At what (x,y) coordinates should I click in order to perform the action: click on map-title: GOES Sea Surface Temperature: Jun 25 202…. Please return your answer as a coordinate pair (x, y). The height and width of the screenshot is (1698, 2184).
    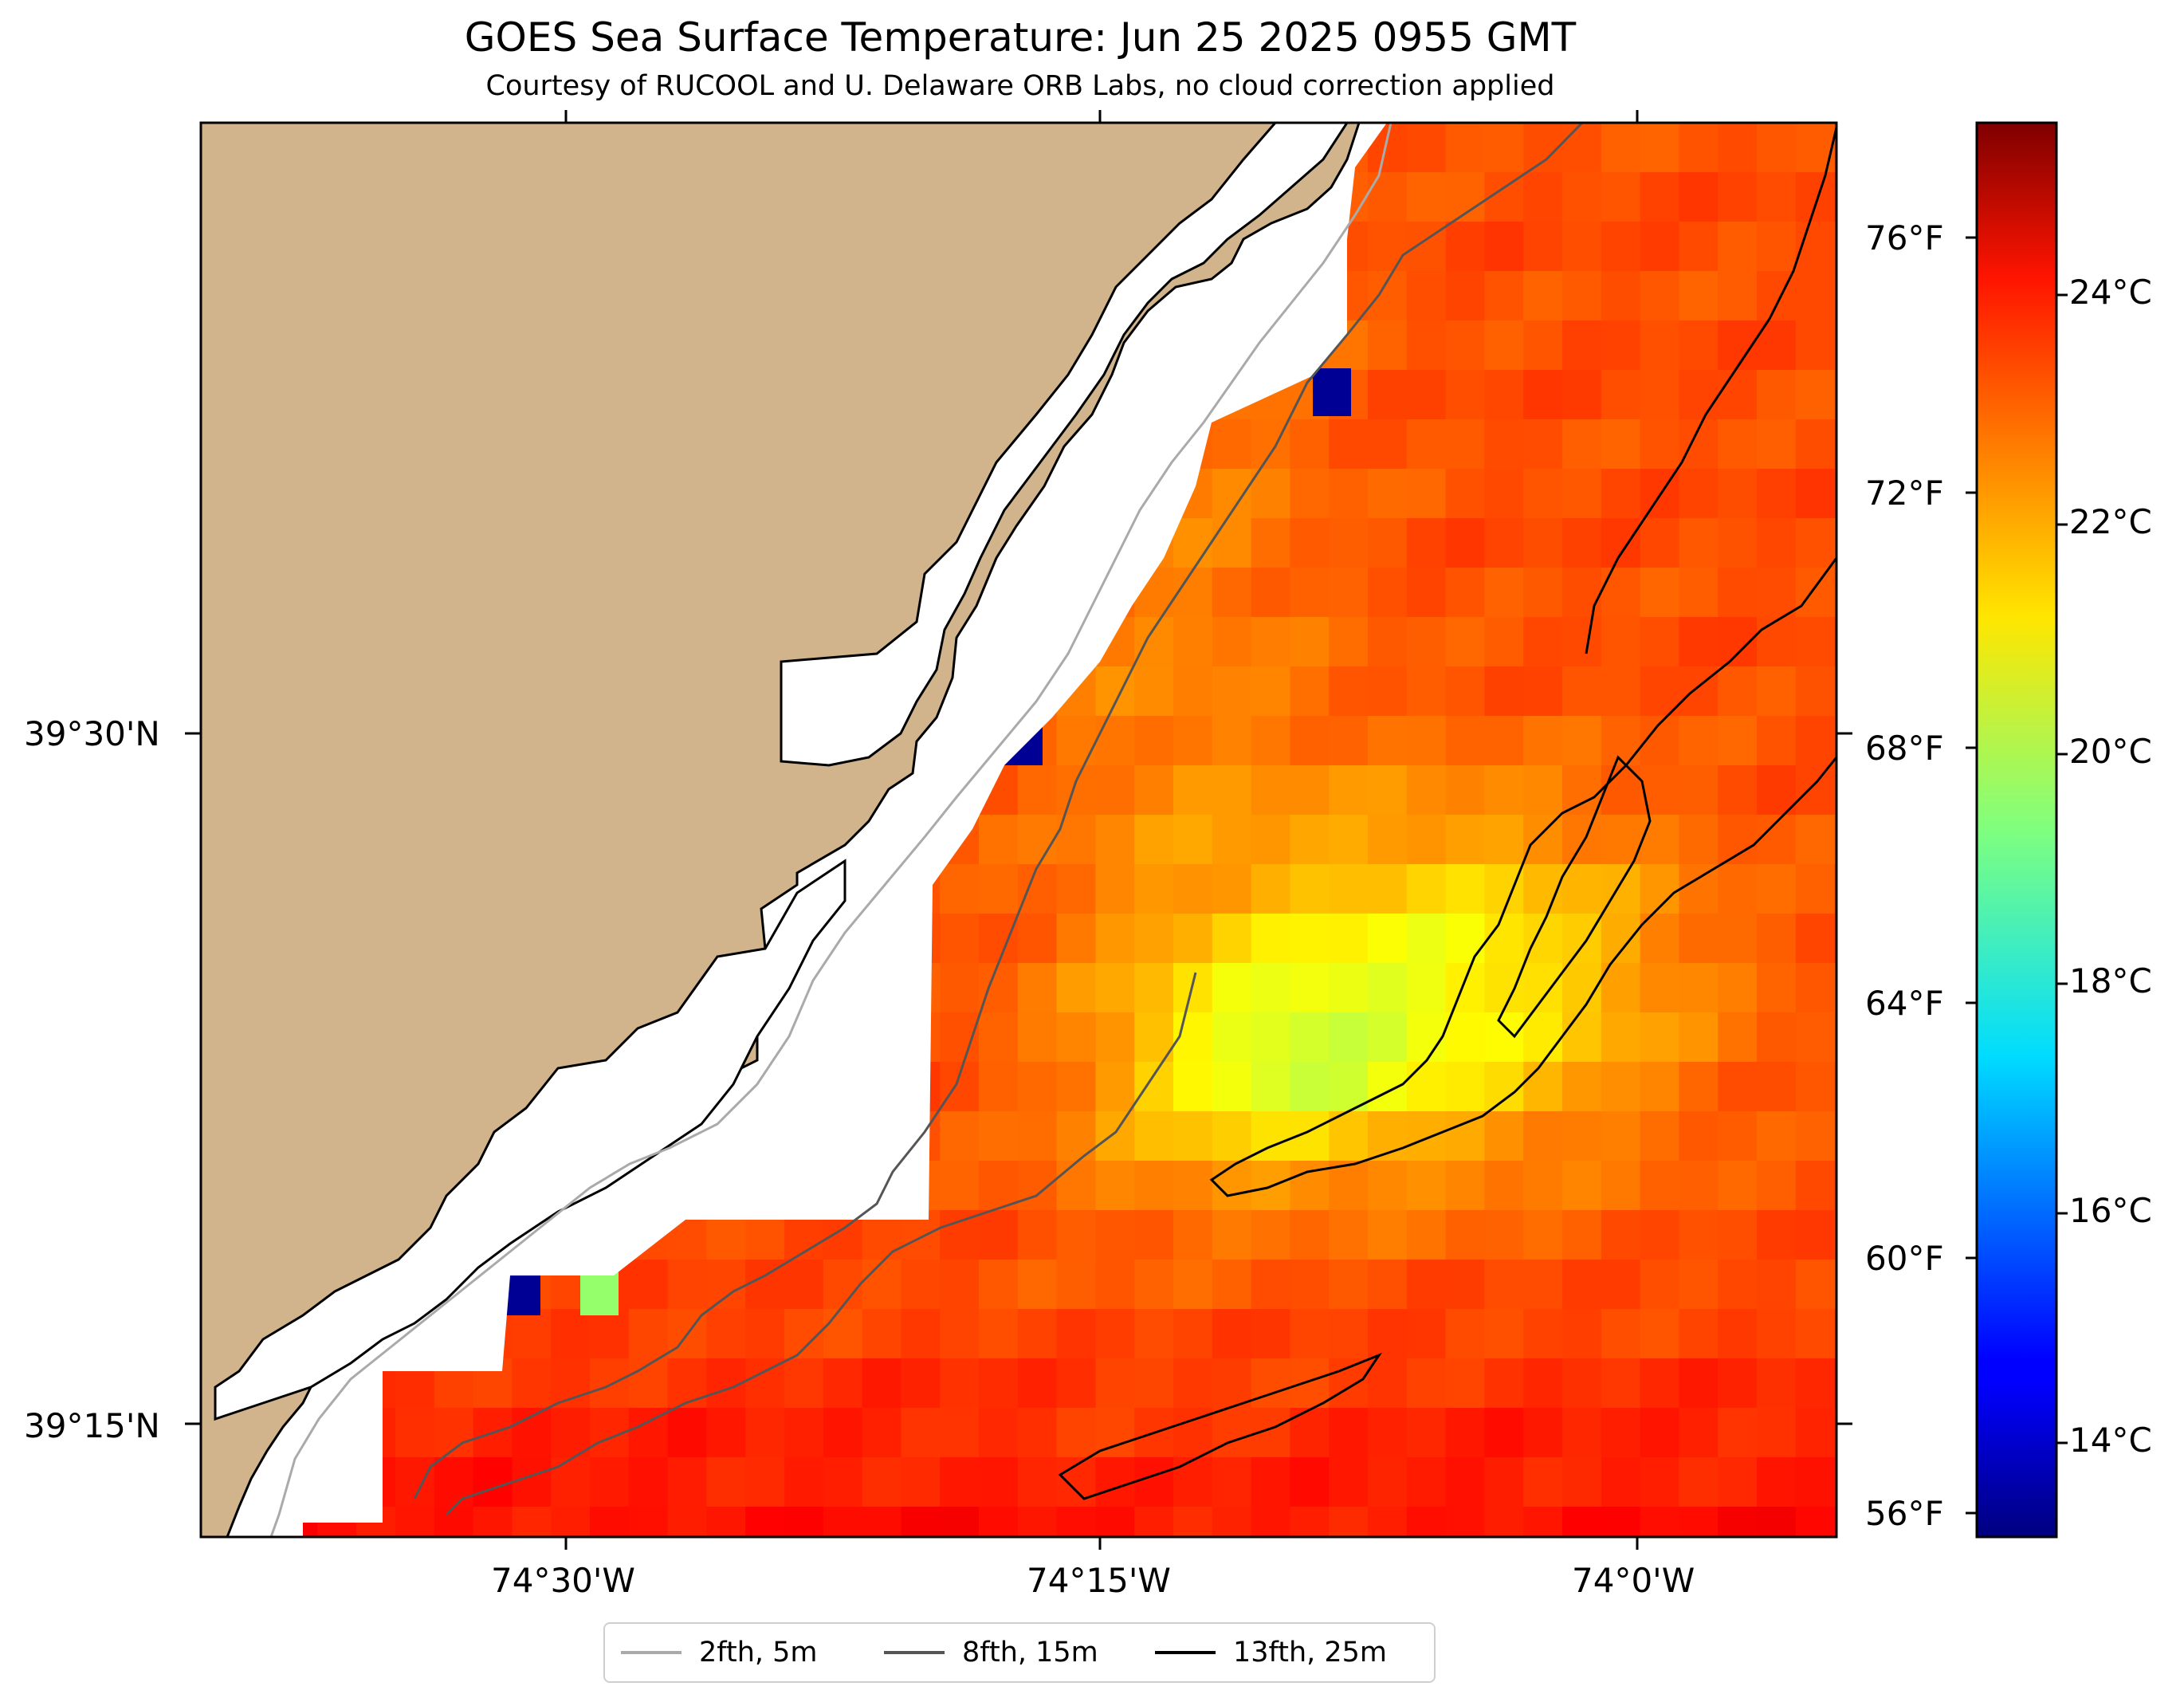
    Looking at the image, I should click on (1020, 38).